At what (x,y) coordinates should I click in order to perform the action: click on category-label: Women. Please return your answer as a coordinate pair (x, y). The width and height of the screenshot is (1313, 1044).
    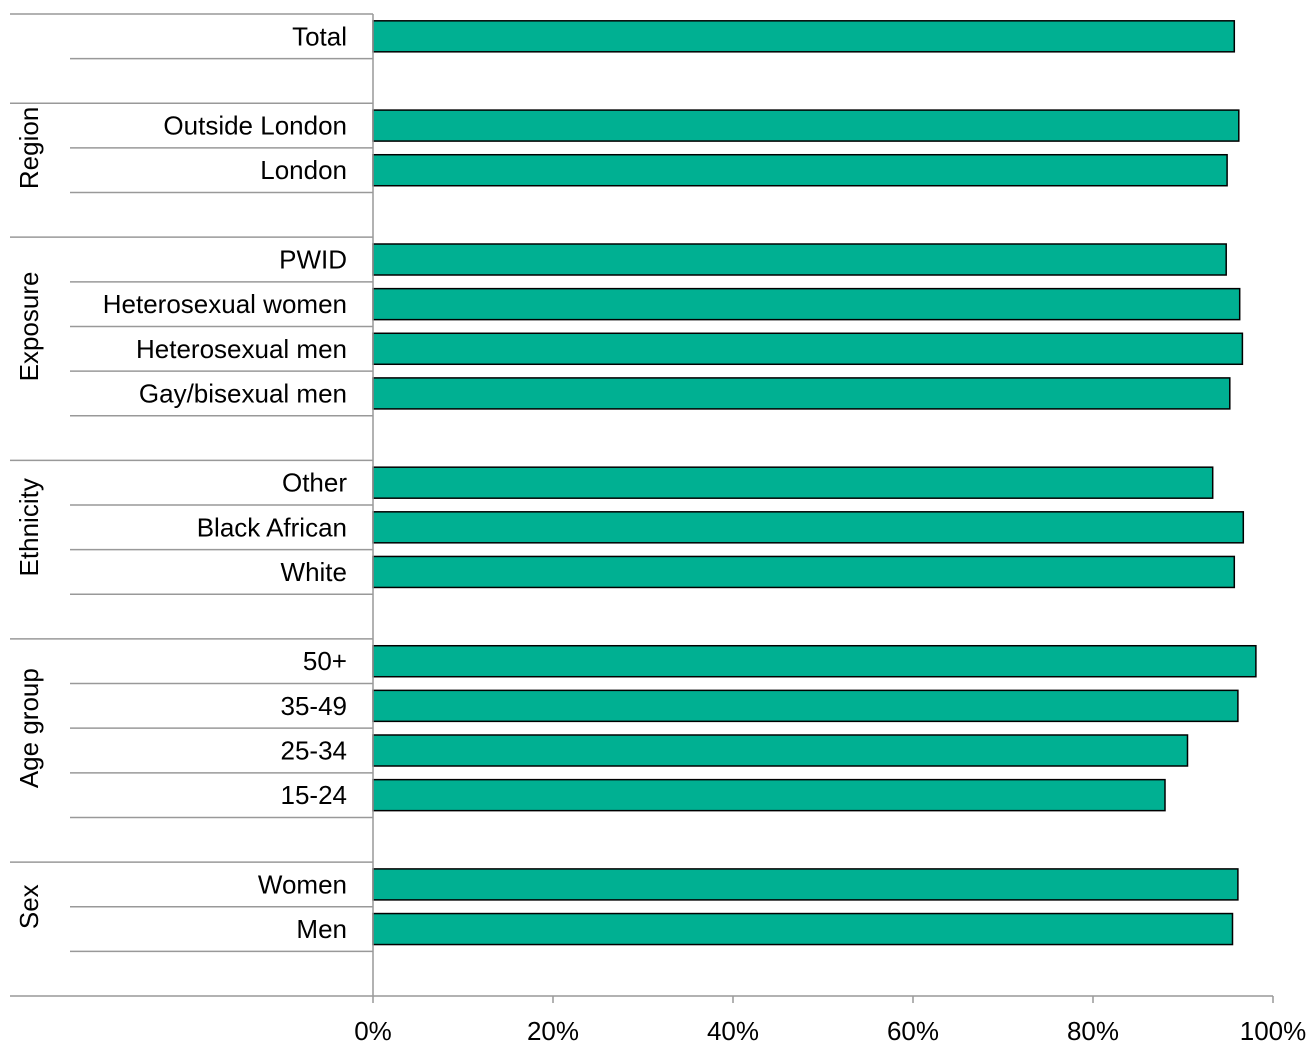
    Looking at the image, I should click on (302, 884).